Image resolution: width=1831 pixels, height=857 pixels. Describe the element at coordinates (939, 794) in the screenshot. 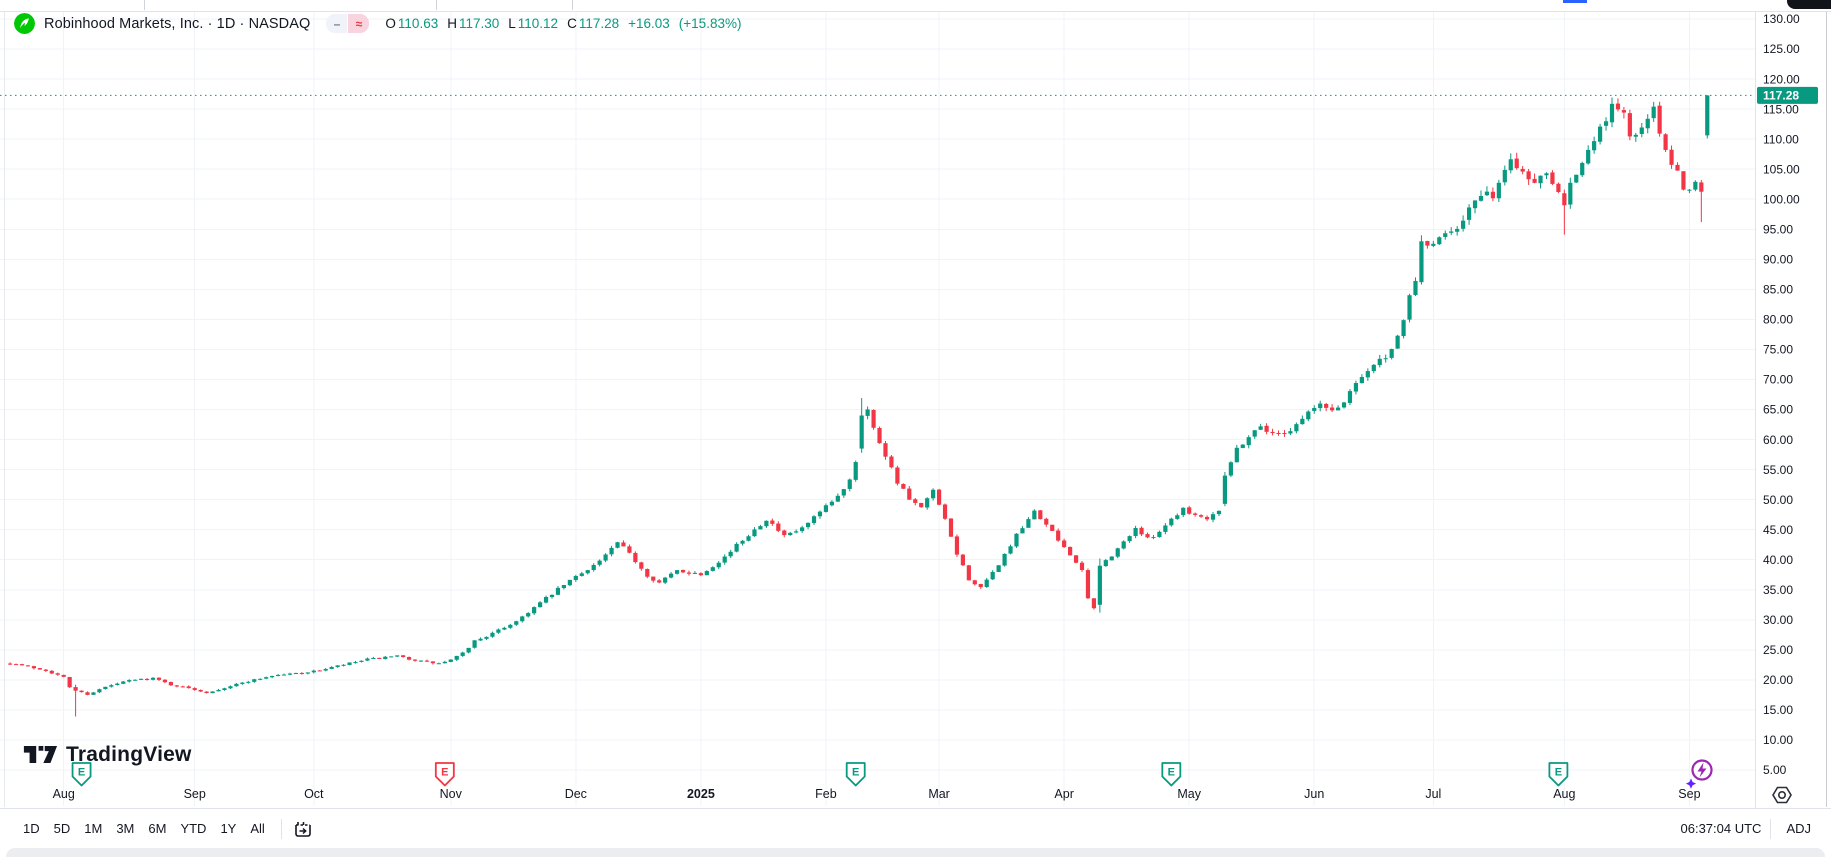

I see `time-axis-label: Mar` at that location.